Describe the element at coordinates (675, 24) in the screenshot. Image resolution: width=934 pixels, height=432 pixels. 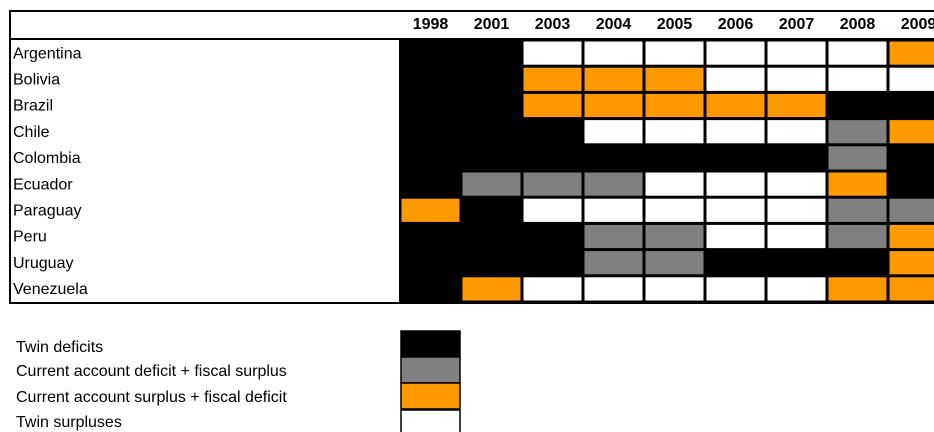
I see `year-header: 2005` at that location.